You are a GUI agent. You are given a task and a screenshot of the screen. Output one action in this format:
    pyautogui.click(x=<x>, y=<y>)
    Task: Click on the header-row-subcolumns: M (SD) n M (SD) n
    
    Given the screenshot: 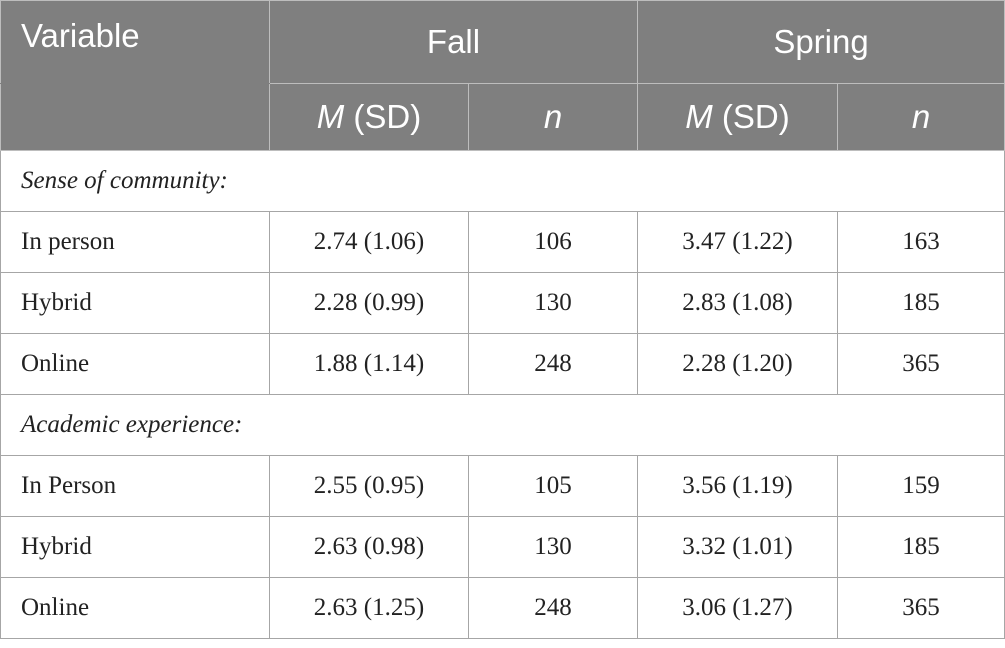 What is the action you would take?
    pyautogui.click(x=502, y=117)
    